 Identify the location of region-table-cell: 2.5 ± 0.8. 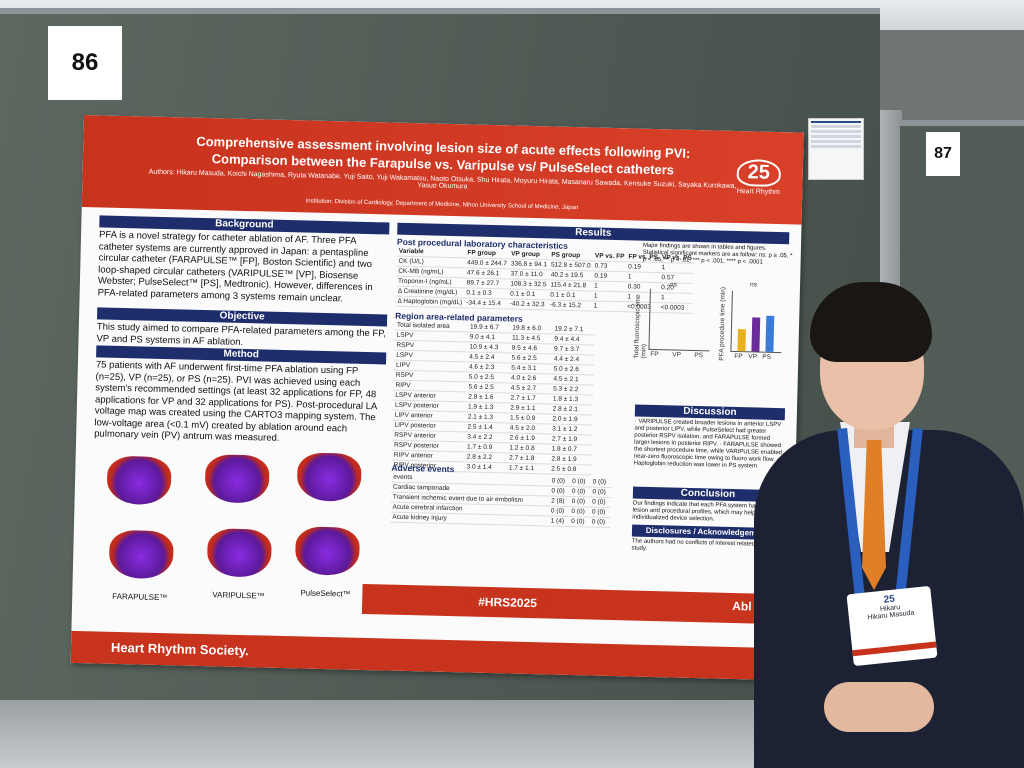
(570, 469).